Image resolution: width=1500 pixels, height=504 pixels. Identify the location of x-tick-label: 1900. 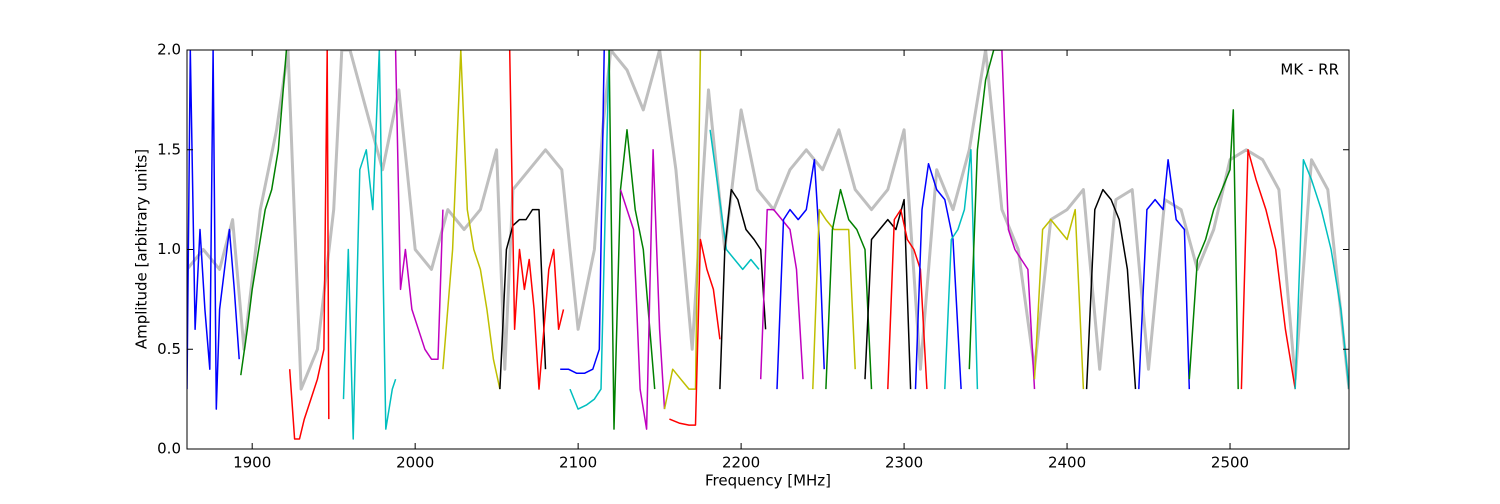
(252, 463).